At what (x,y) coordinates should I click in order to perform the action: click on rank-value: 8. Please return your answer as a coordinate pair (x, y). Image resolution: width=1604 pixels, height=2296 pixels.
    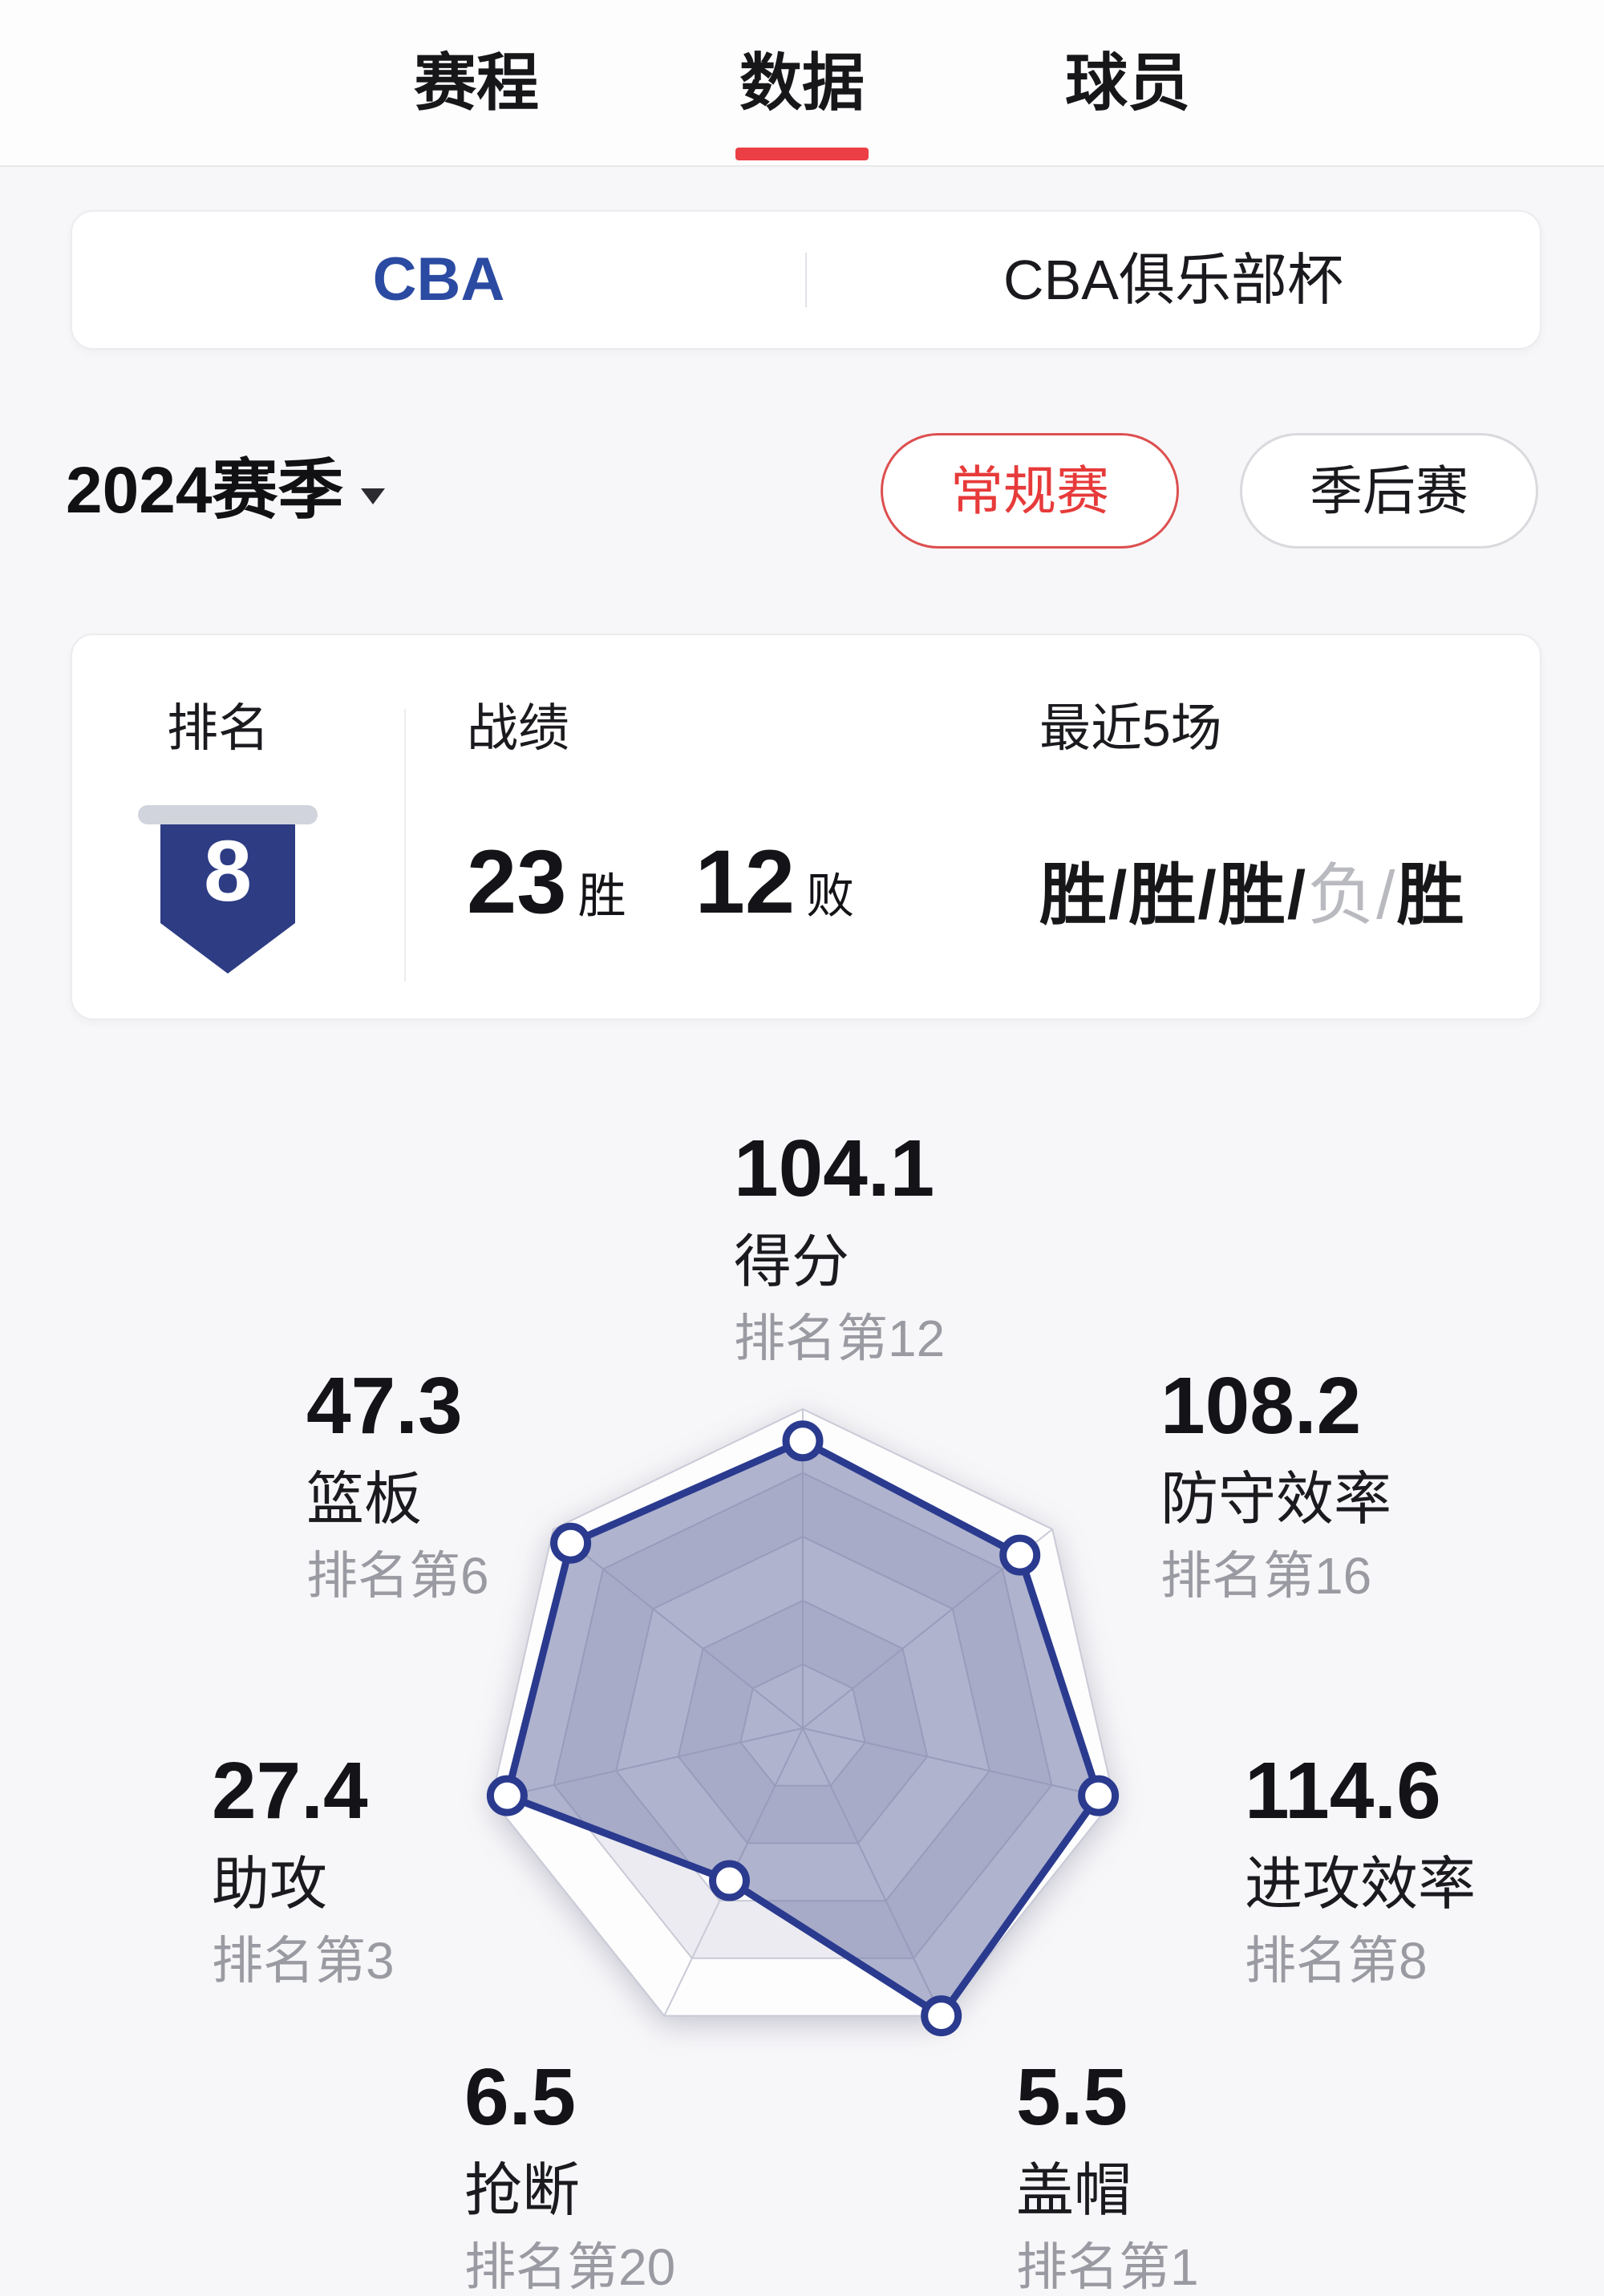
    Looking at the image, I should click on (228, 871).